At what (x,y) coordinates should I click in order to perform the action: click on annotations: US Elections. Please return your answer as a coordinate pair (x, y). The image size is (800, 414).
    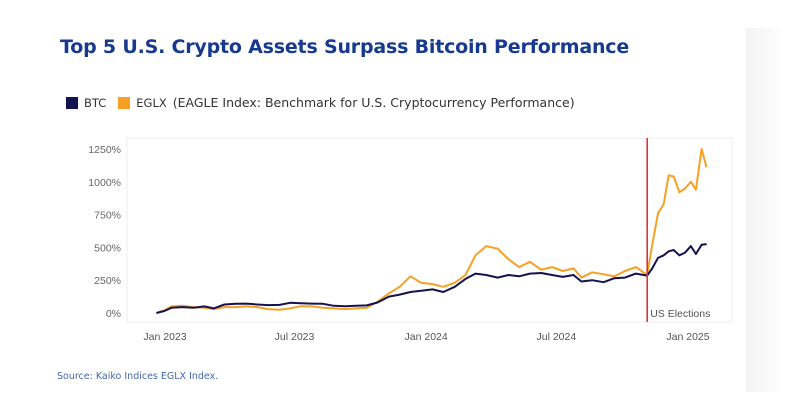
    Looking at the image, I should click on (678, 230).